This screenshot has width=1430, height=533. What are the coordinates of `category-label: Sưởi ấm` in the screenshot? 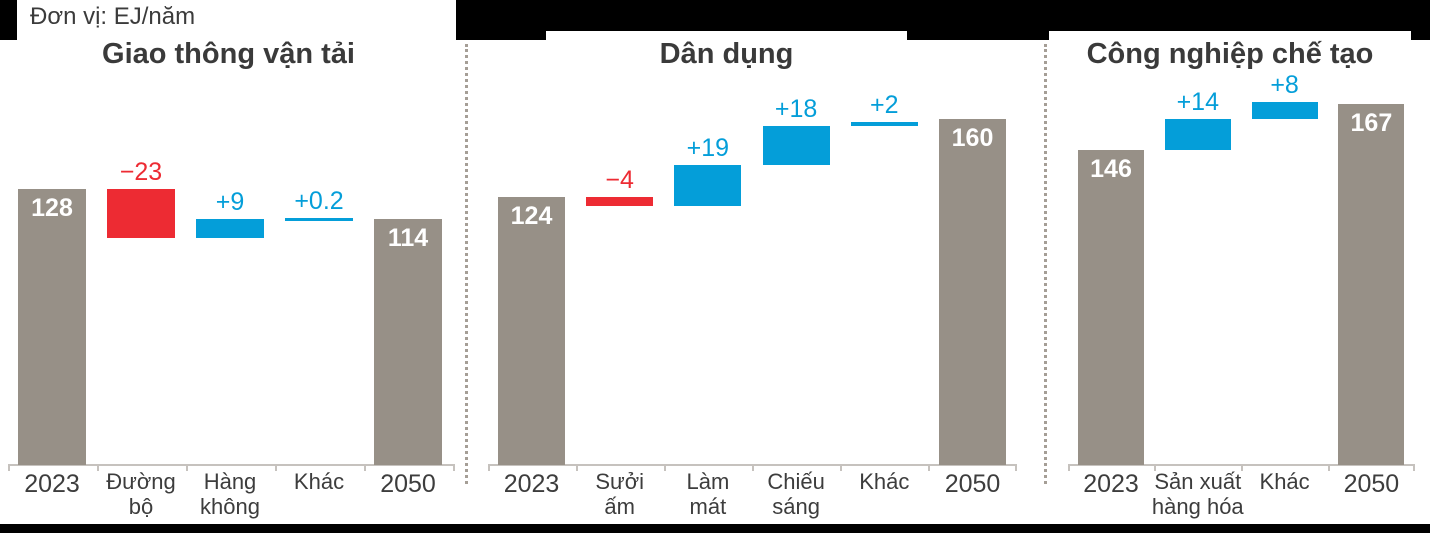 It's located at (620, 494).